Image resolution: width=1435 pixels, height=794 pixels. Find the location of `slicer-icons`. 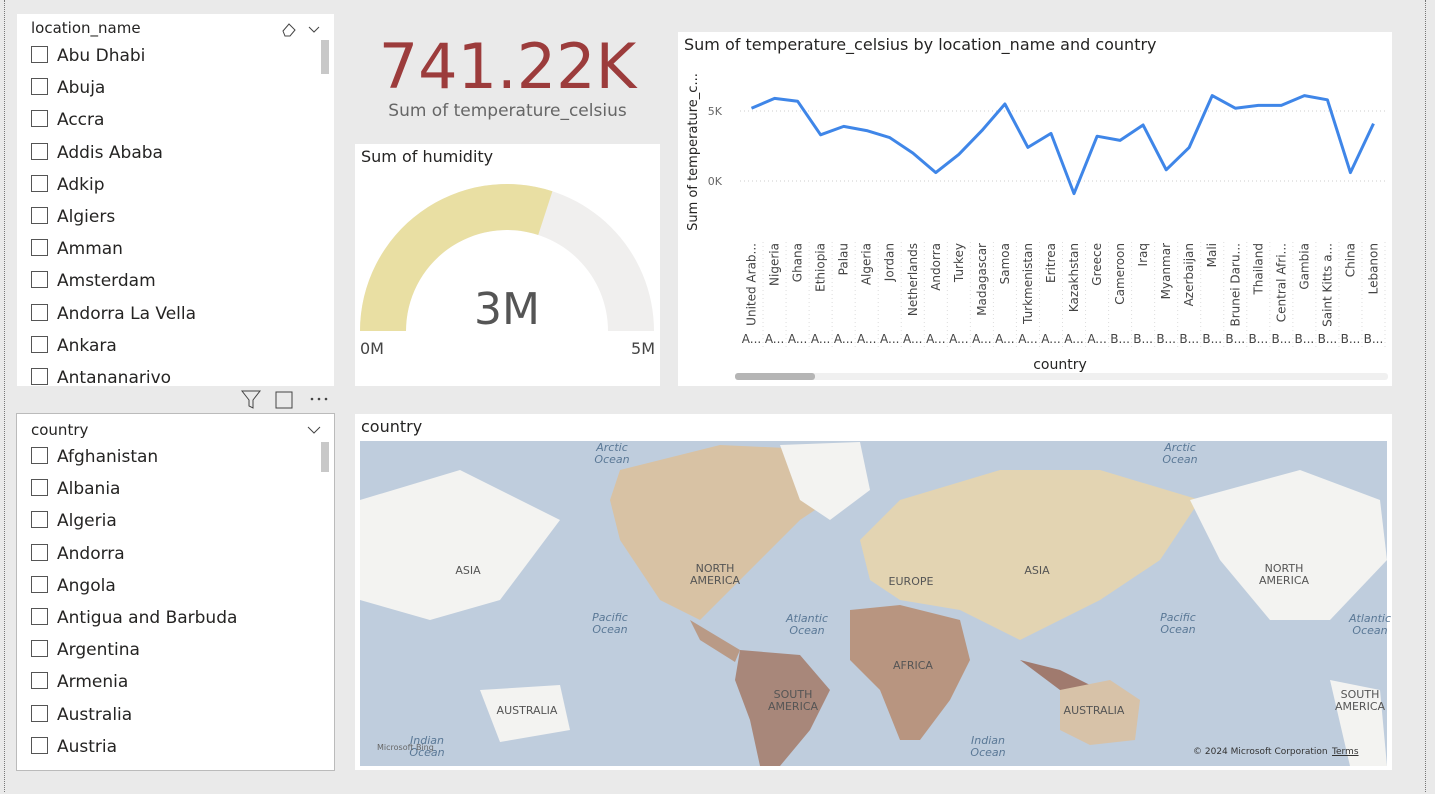

slicer-icons is located at coordinates (304, 29).